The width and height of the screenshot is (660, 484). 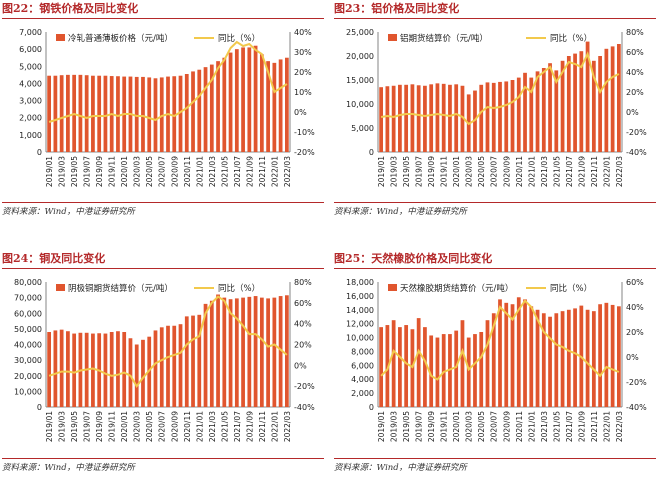 What do you see at coordinates (362, 351) in the screenshot?
I see `y-left-tick-label: 8,000` at bounding box center [362, 351].